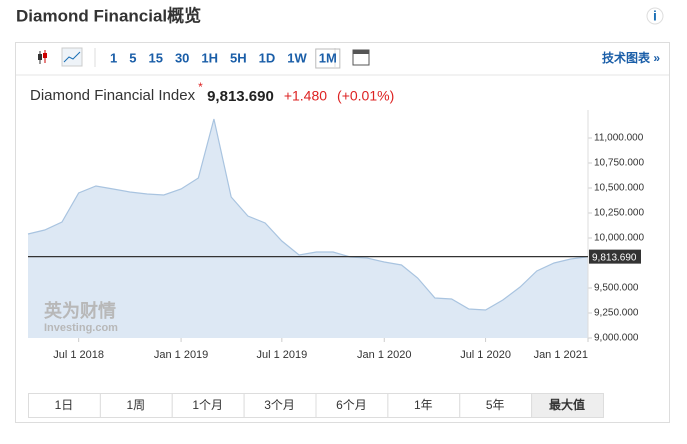 This screenshot has height=444, width=687. What do you see at coordinates (113, 57) in the screenshot?
I see `interval-button: 1` at bounding box center [113, 57].